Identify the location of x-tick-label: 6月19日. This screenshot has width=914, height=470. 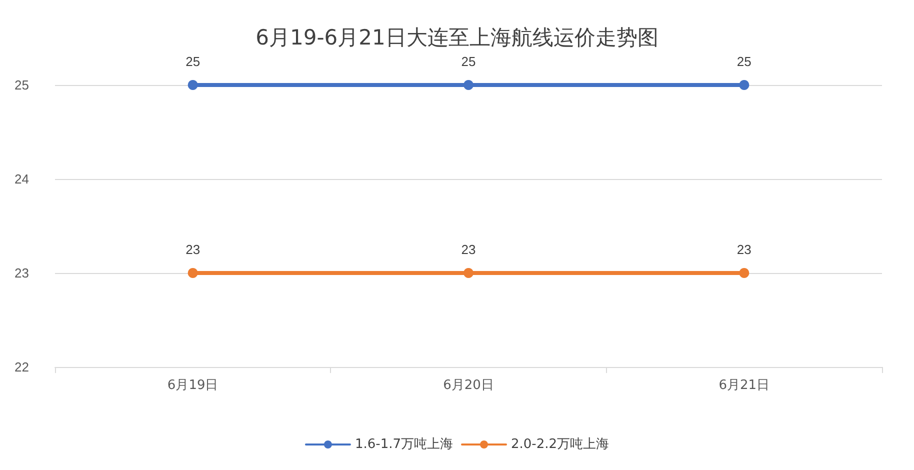
(192, 385).